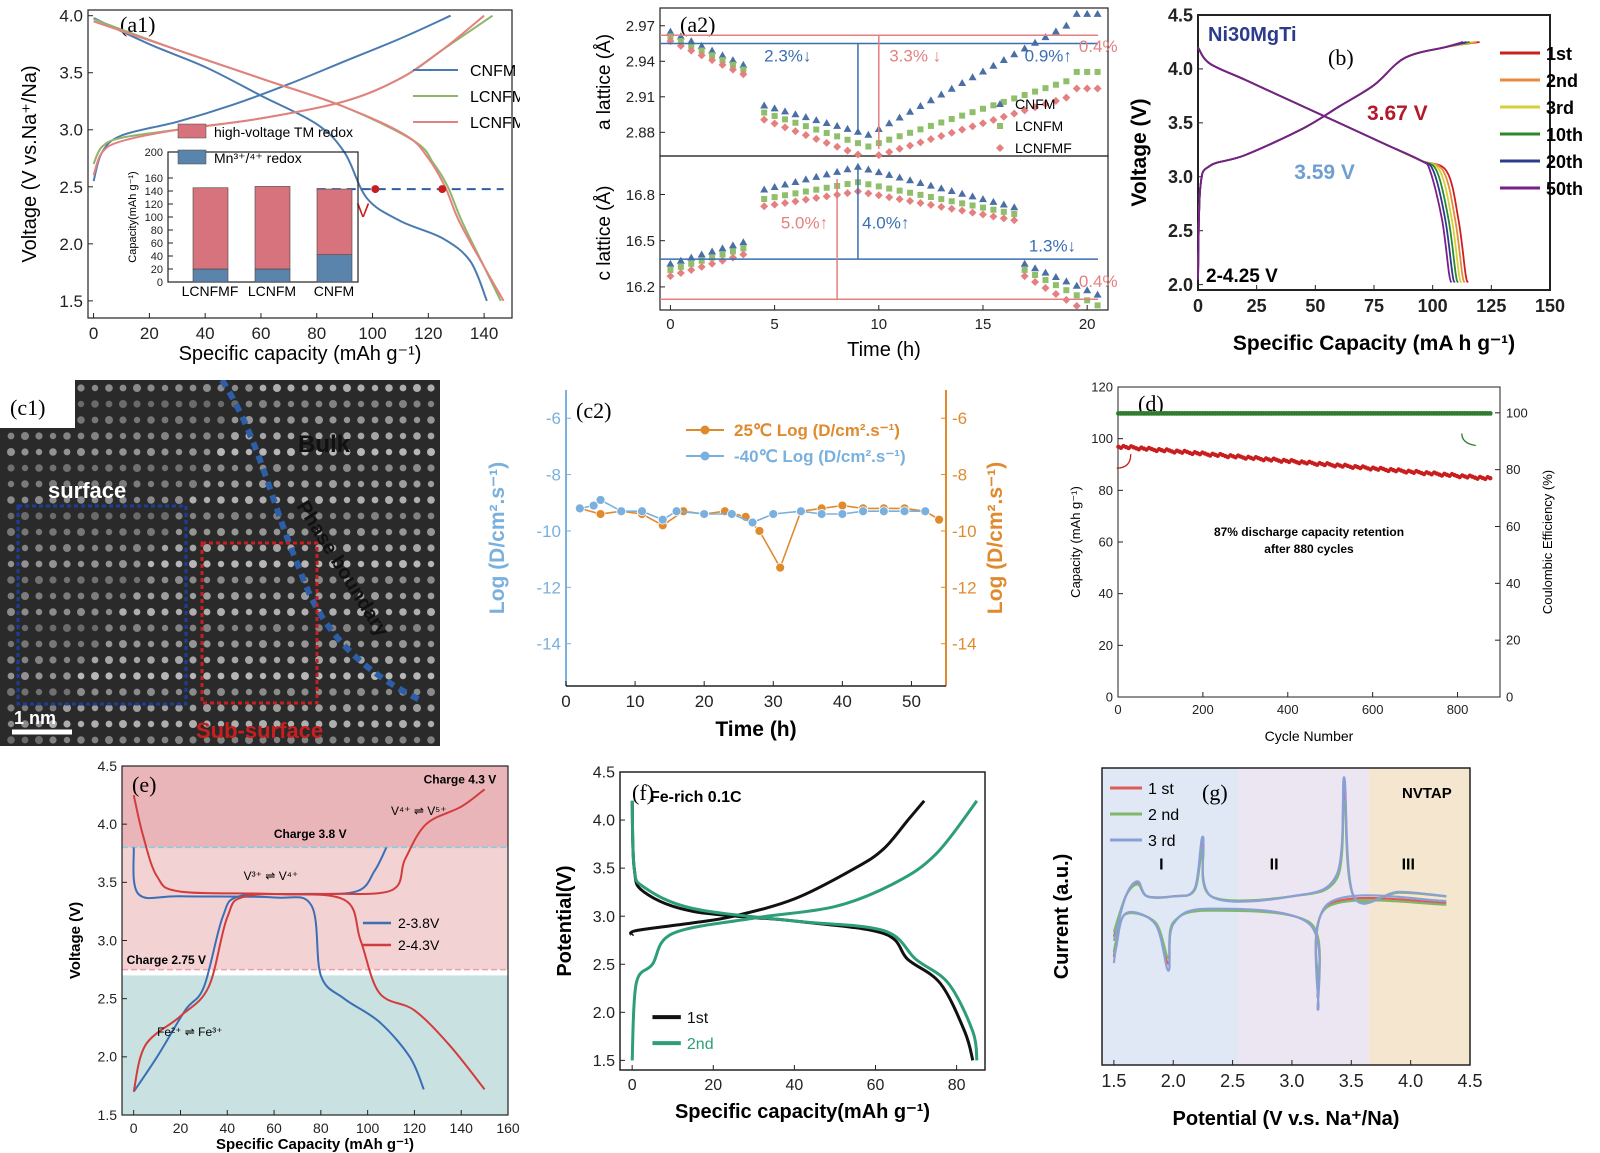 The image size is (1600, 1153). I want to click on a1-ytick-label: 1.5, so click(71, 301).